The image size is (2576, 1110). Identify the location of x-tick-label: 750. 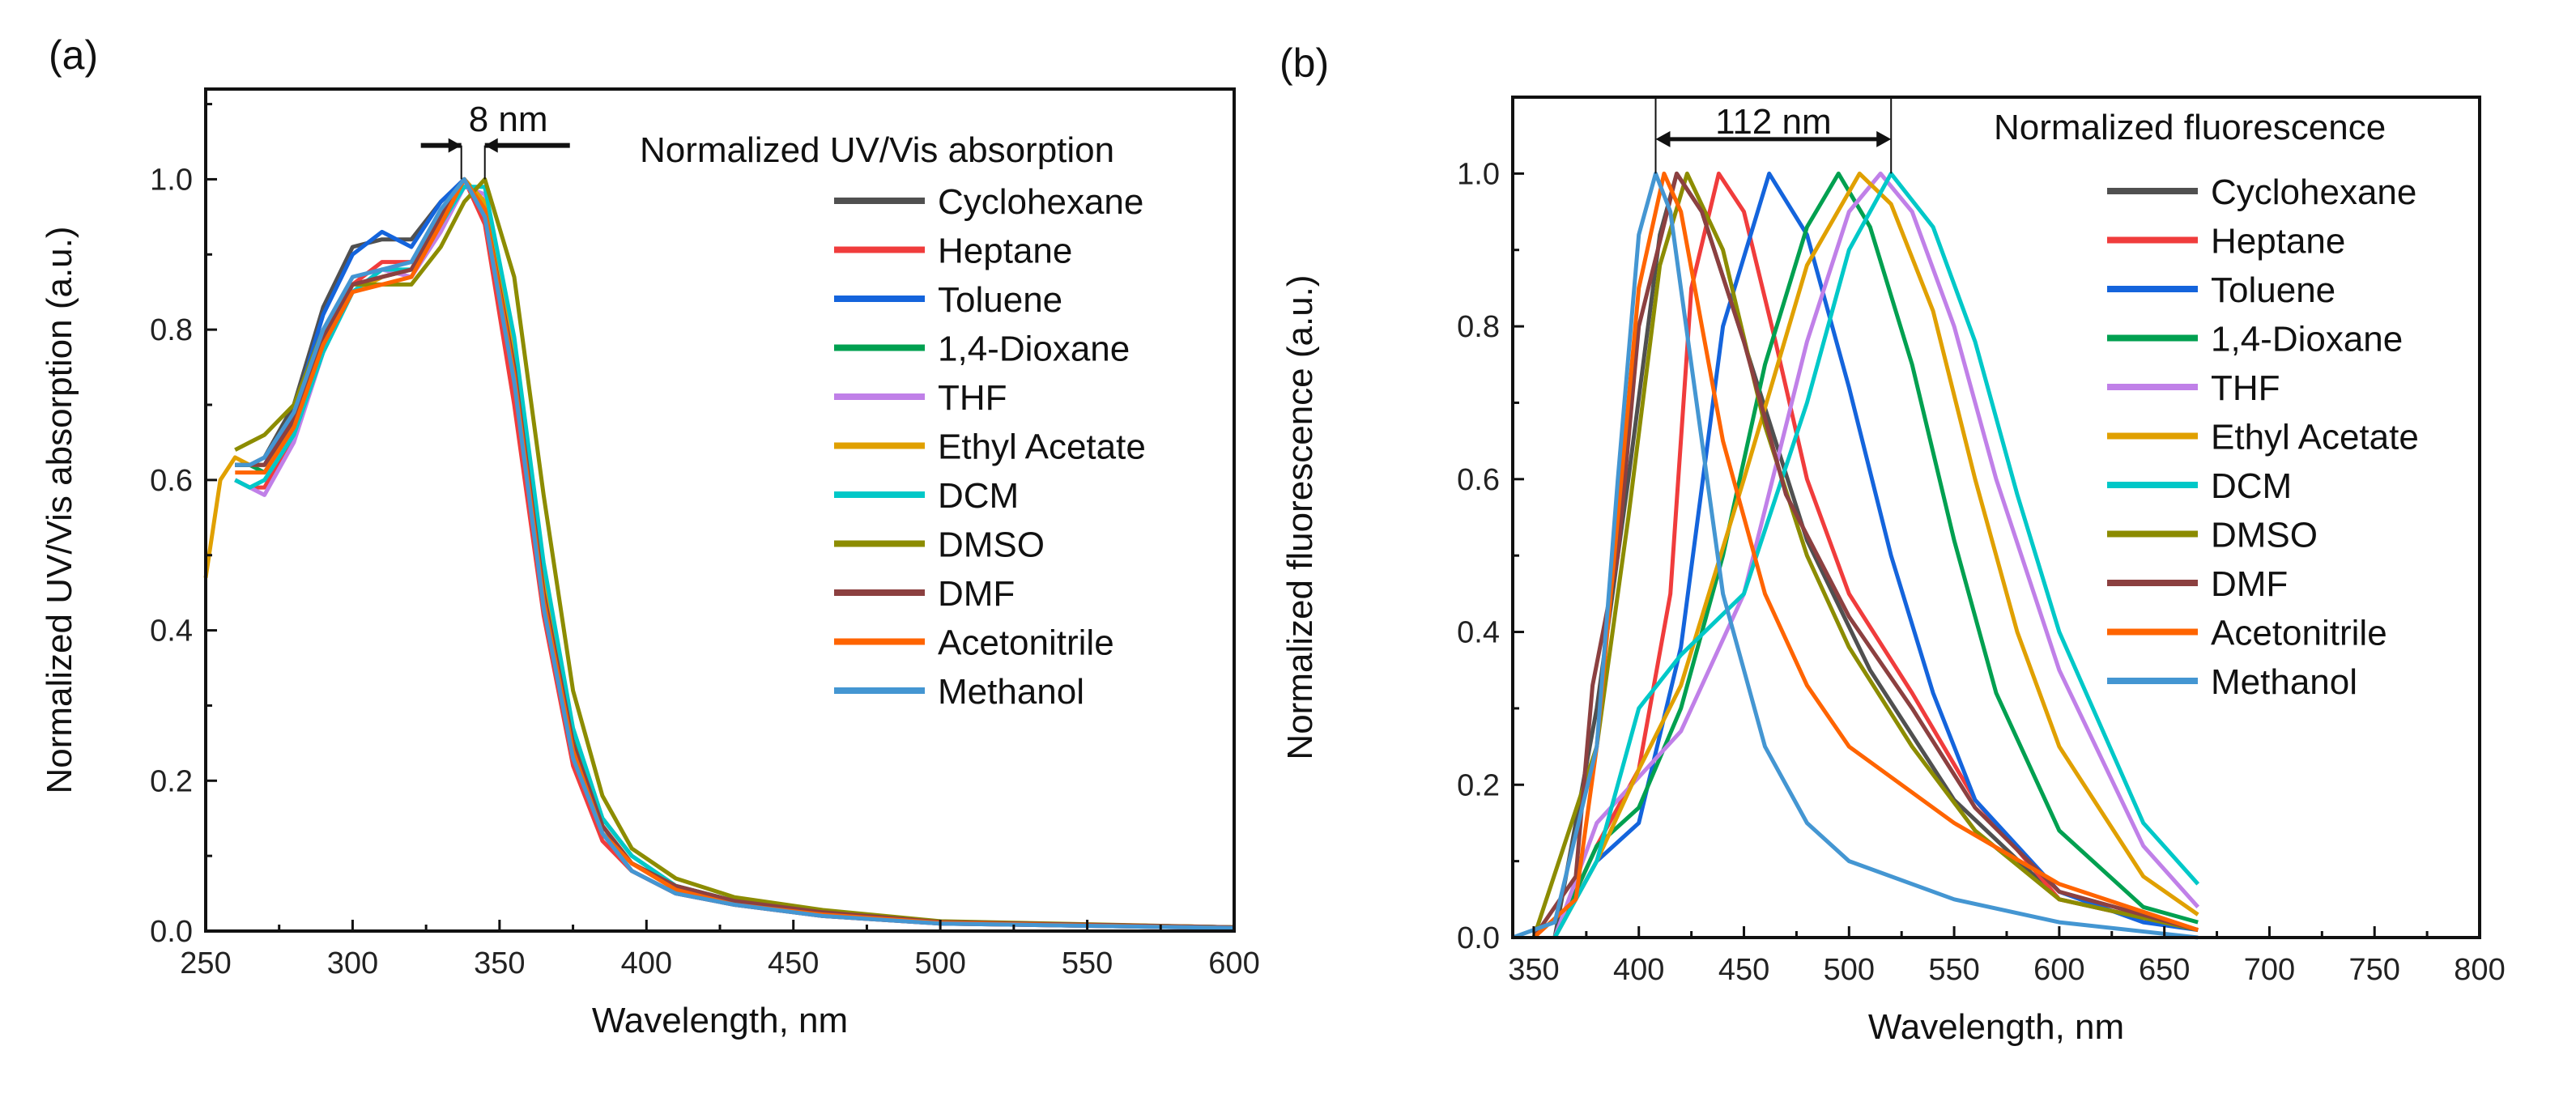
(2374, 970).